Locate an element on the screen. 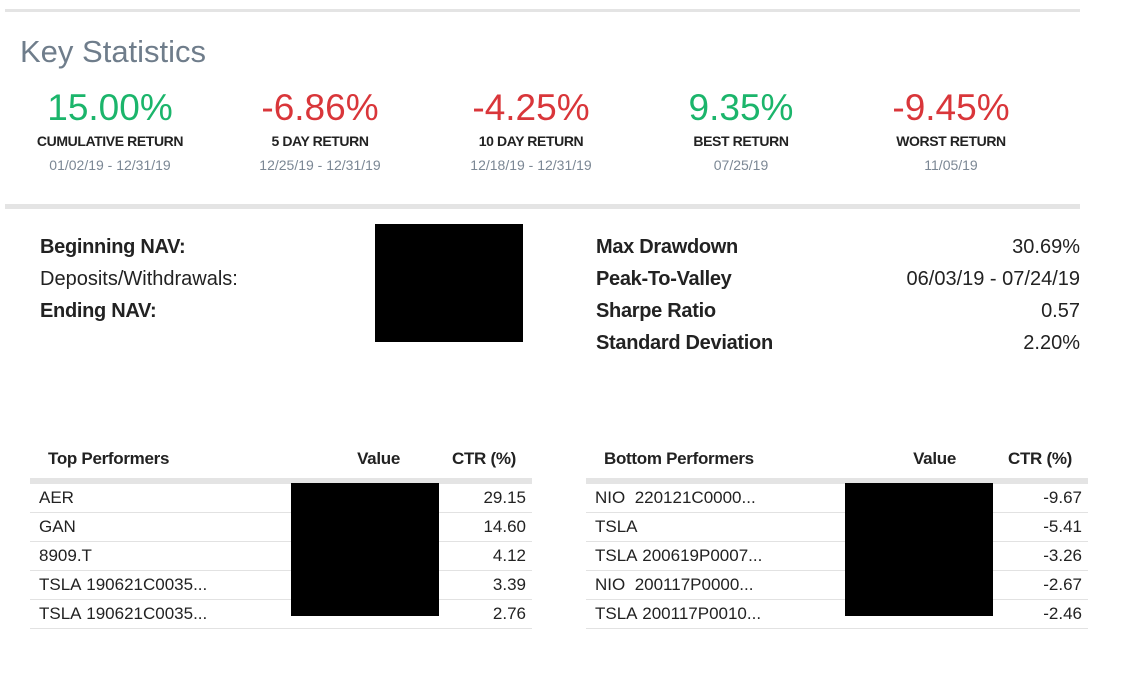 The width and height of the screenshot is (1130, 688). standard-deviation-value: 2.20% is located at coordinates (1051, 343).